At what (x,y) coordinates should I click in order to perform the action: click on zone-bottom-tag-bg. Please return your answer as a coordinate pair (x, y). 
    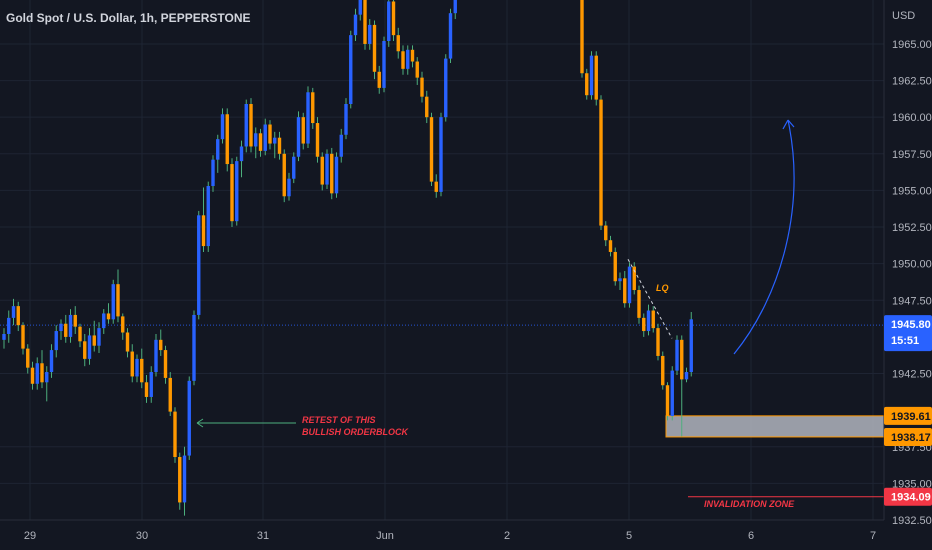
    Looking at the image, I should click on (908, 436).